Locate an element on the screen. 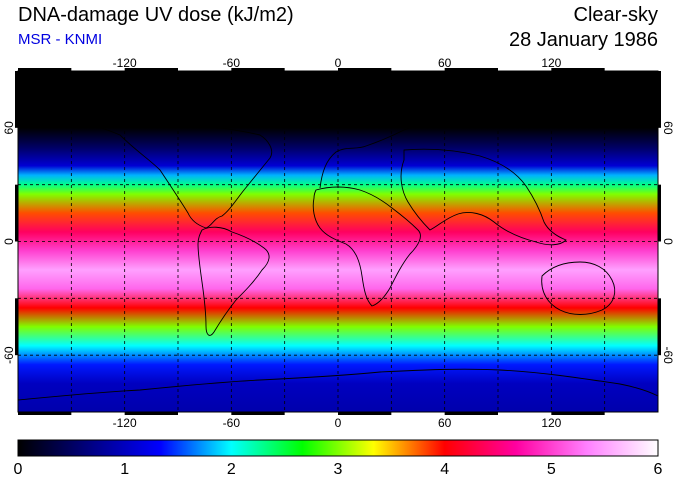  sky-condition-label: Clear-sky is located at coordinates (615, 15).